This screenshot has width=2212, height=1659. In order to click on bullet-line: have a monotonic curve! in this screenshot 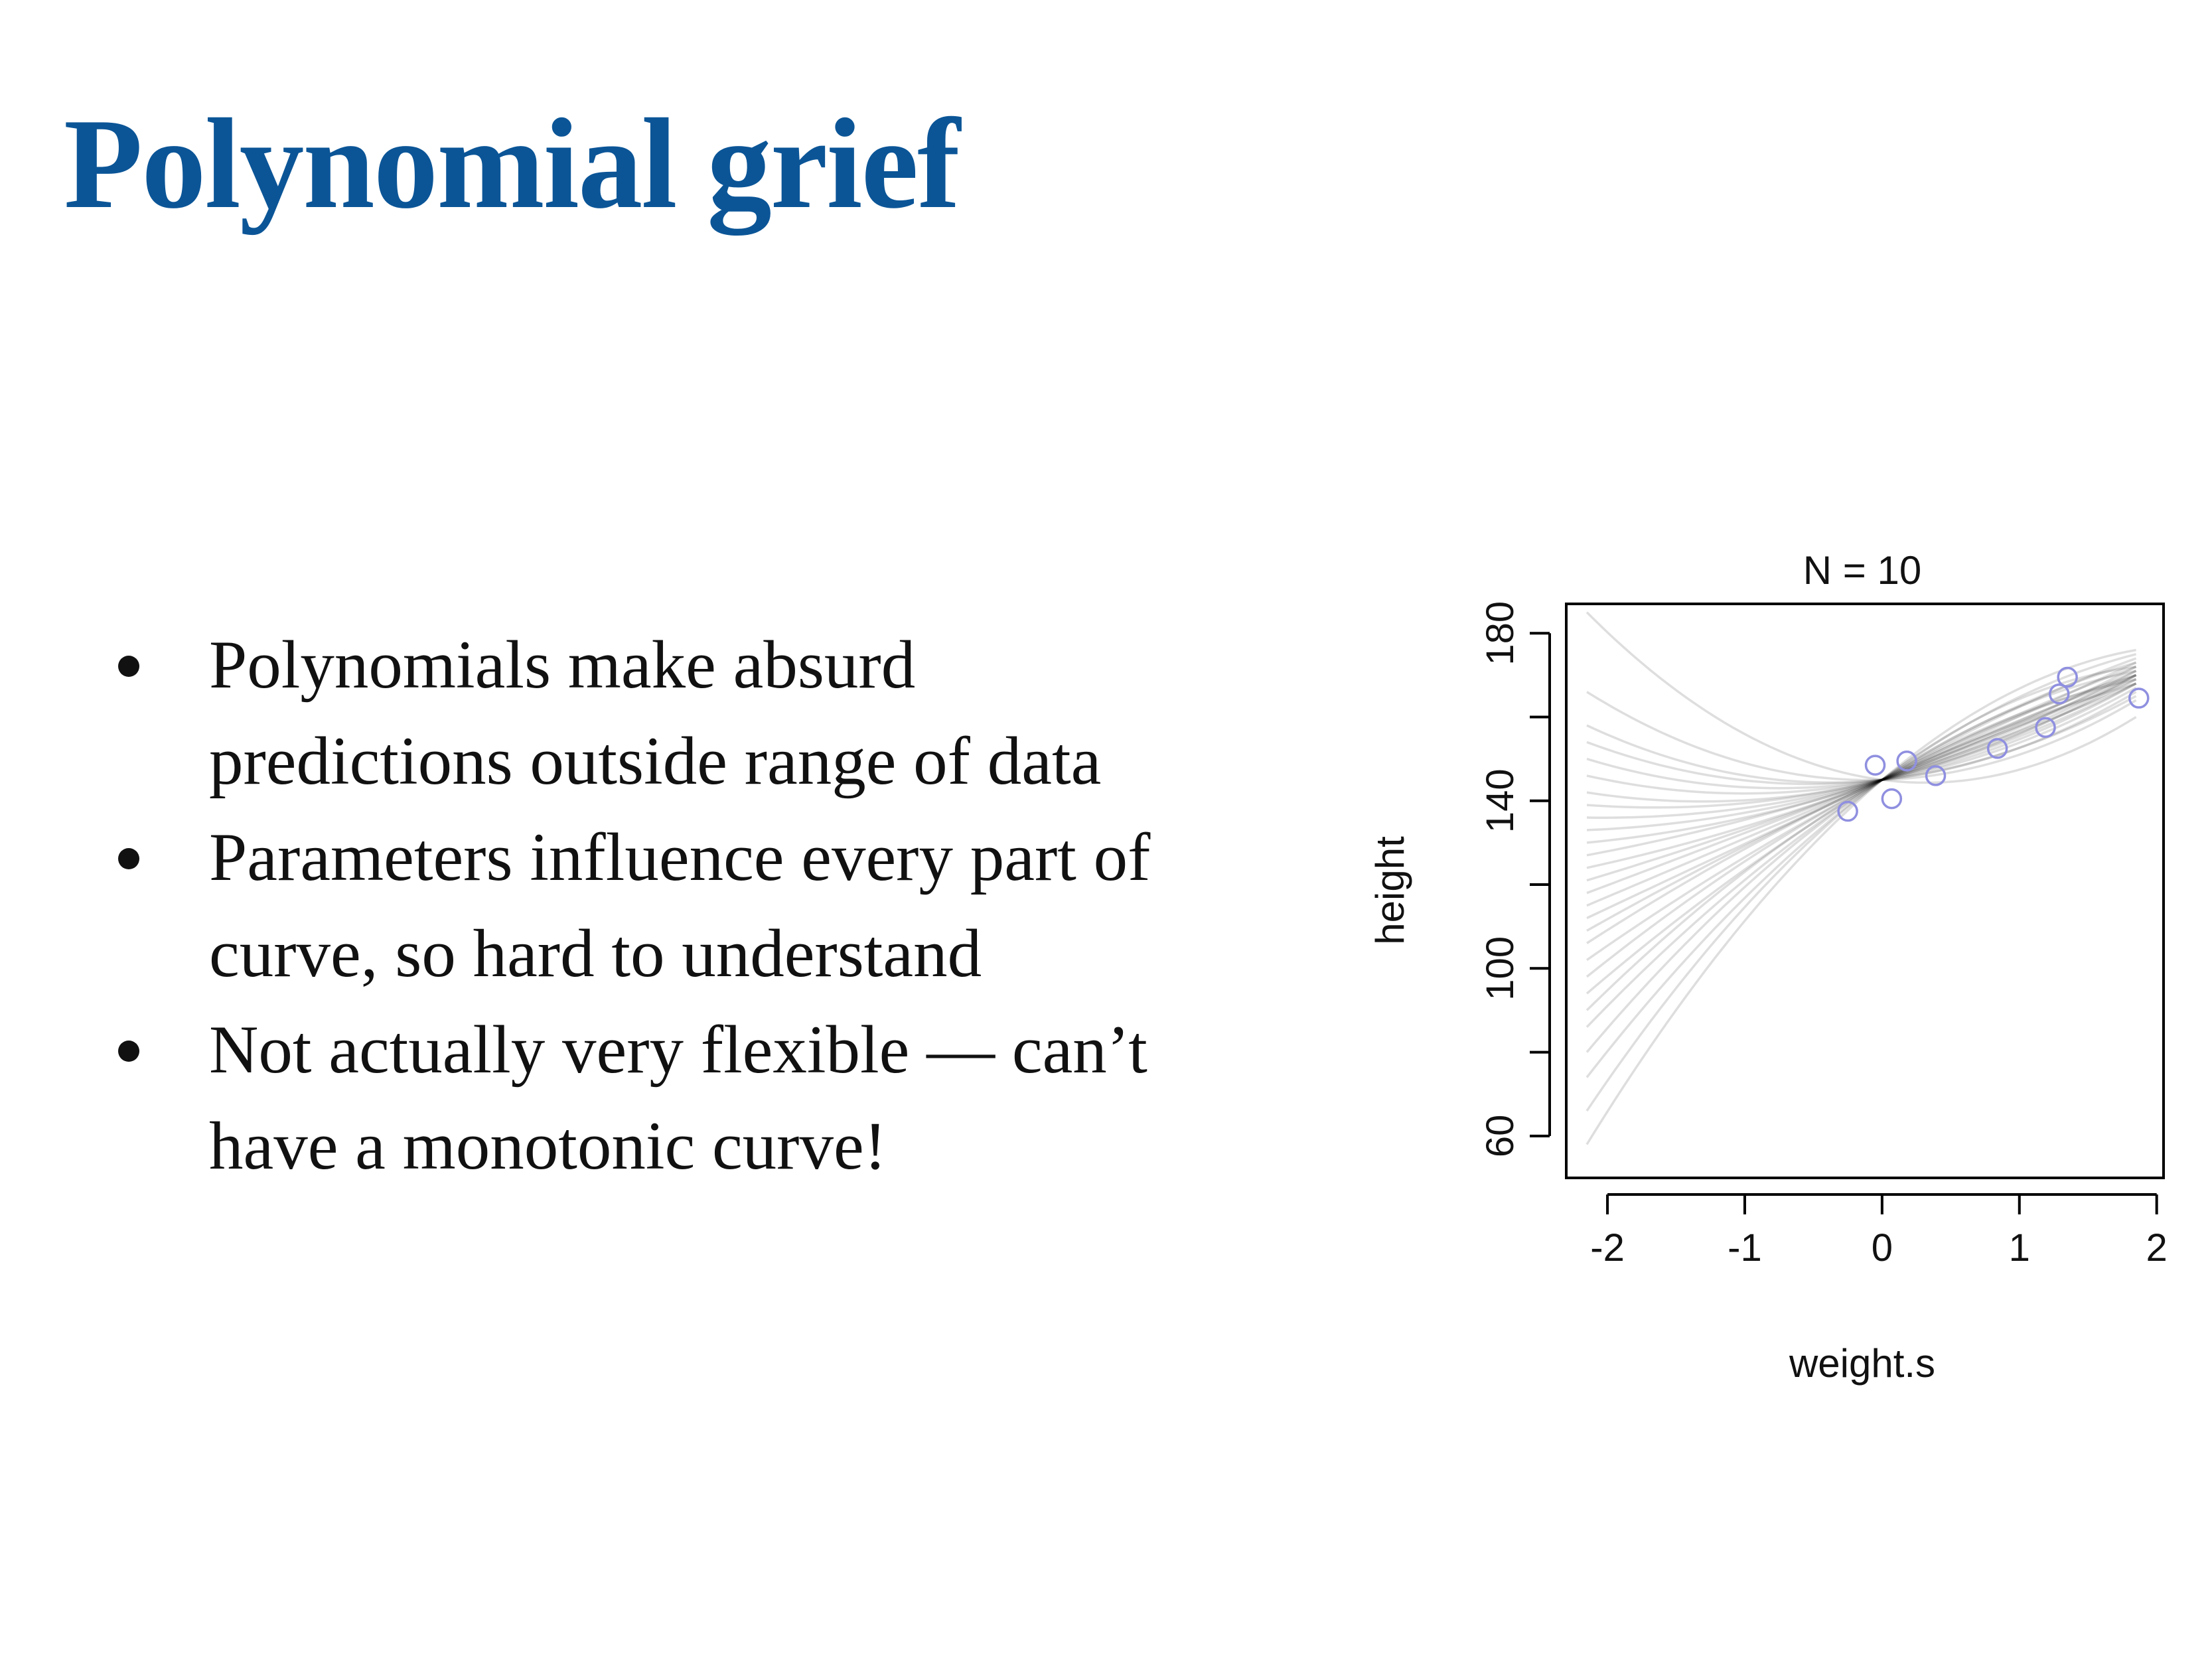, I will do `click(548, 1146)`.